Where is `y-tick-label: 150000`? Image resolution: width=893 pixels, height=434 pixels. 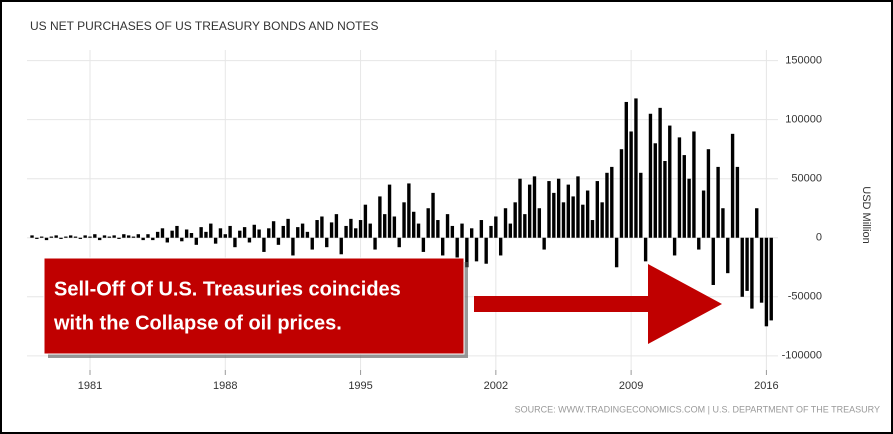 y-tick-label: 150000 is located at coordinates (803, 61).